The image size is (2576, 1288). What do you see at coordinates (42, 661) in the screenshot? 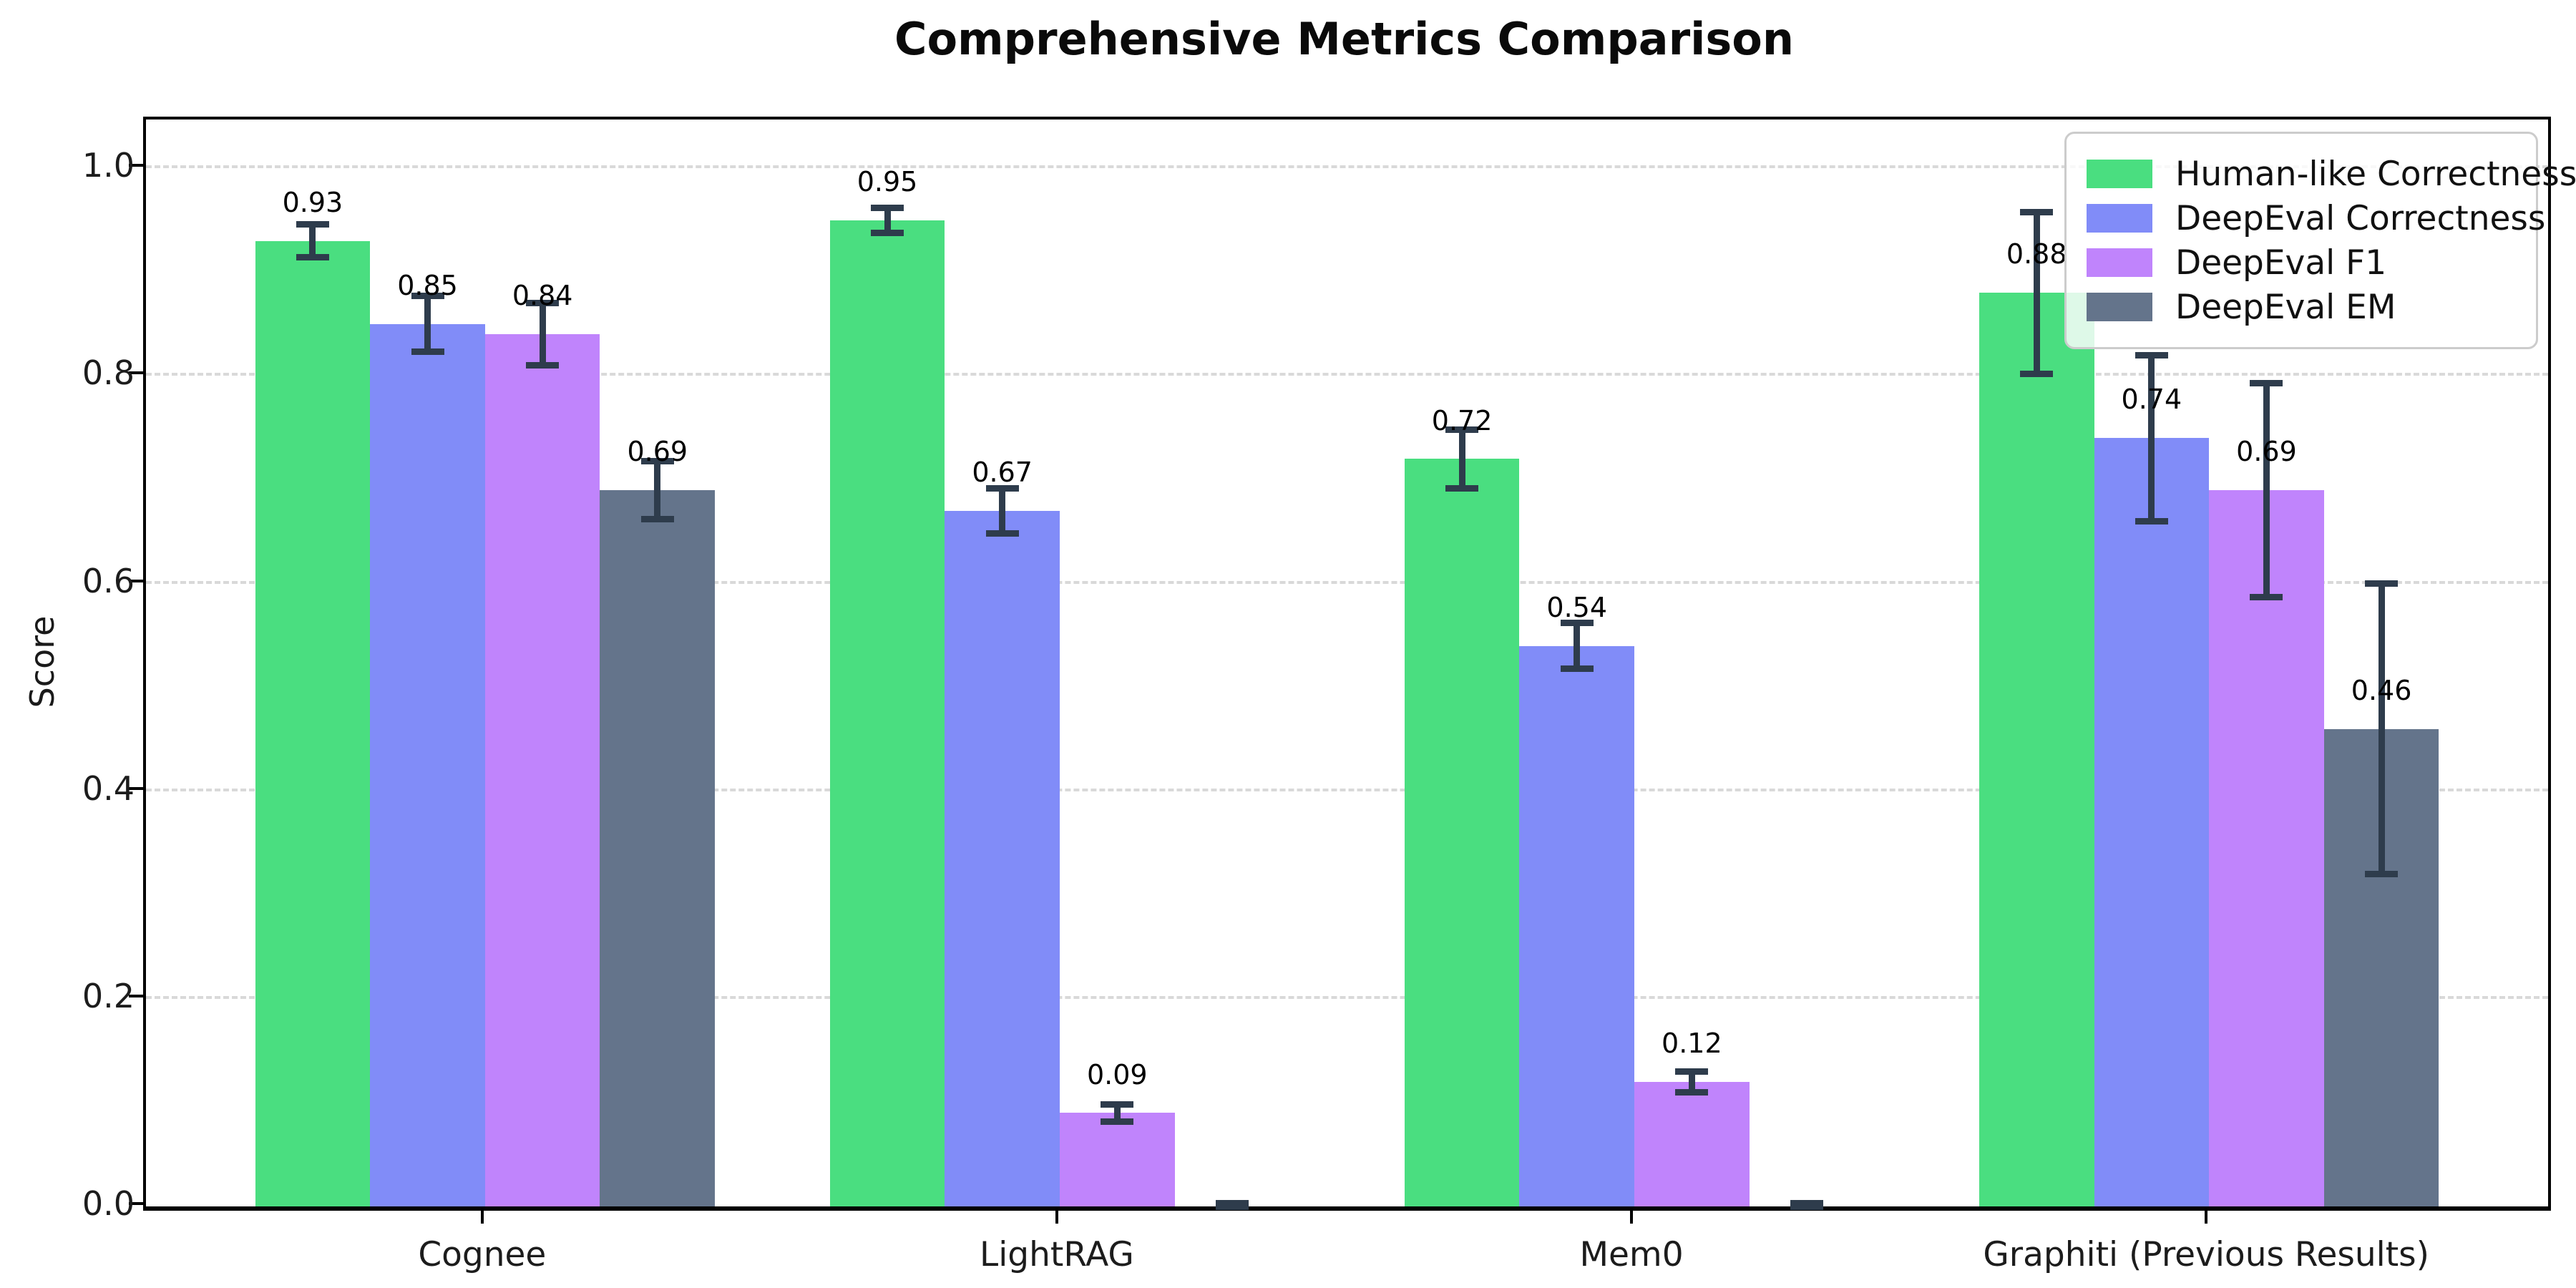
I see `y-axis-label: Score` at bounding box center [42, 661].